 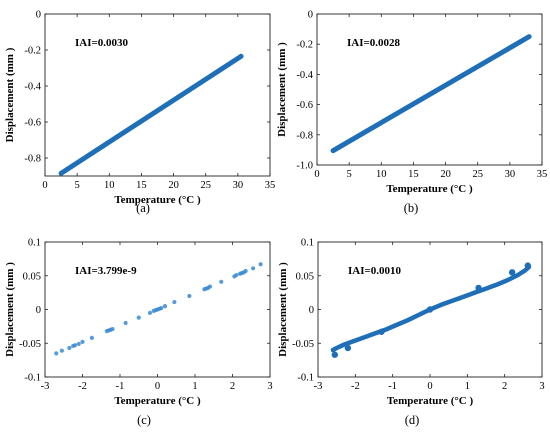 I want to click on iai-annotation: IAI=0.0028, so click(x=374, y=43).